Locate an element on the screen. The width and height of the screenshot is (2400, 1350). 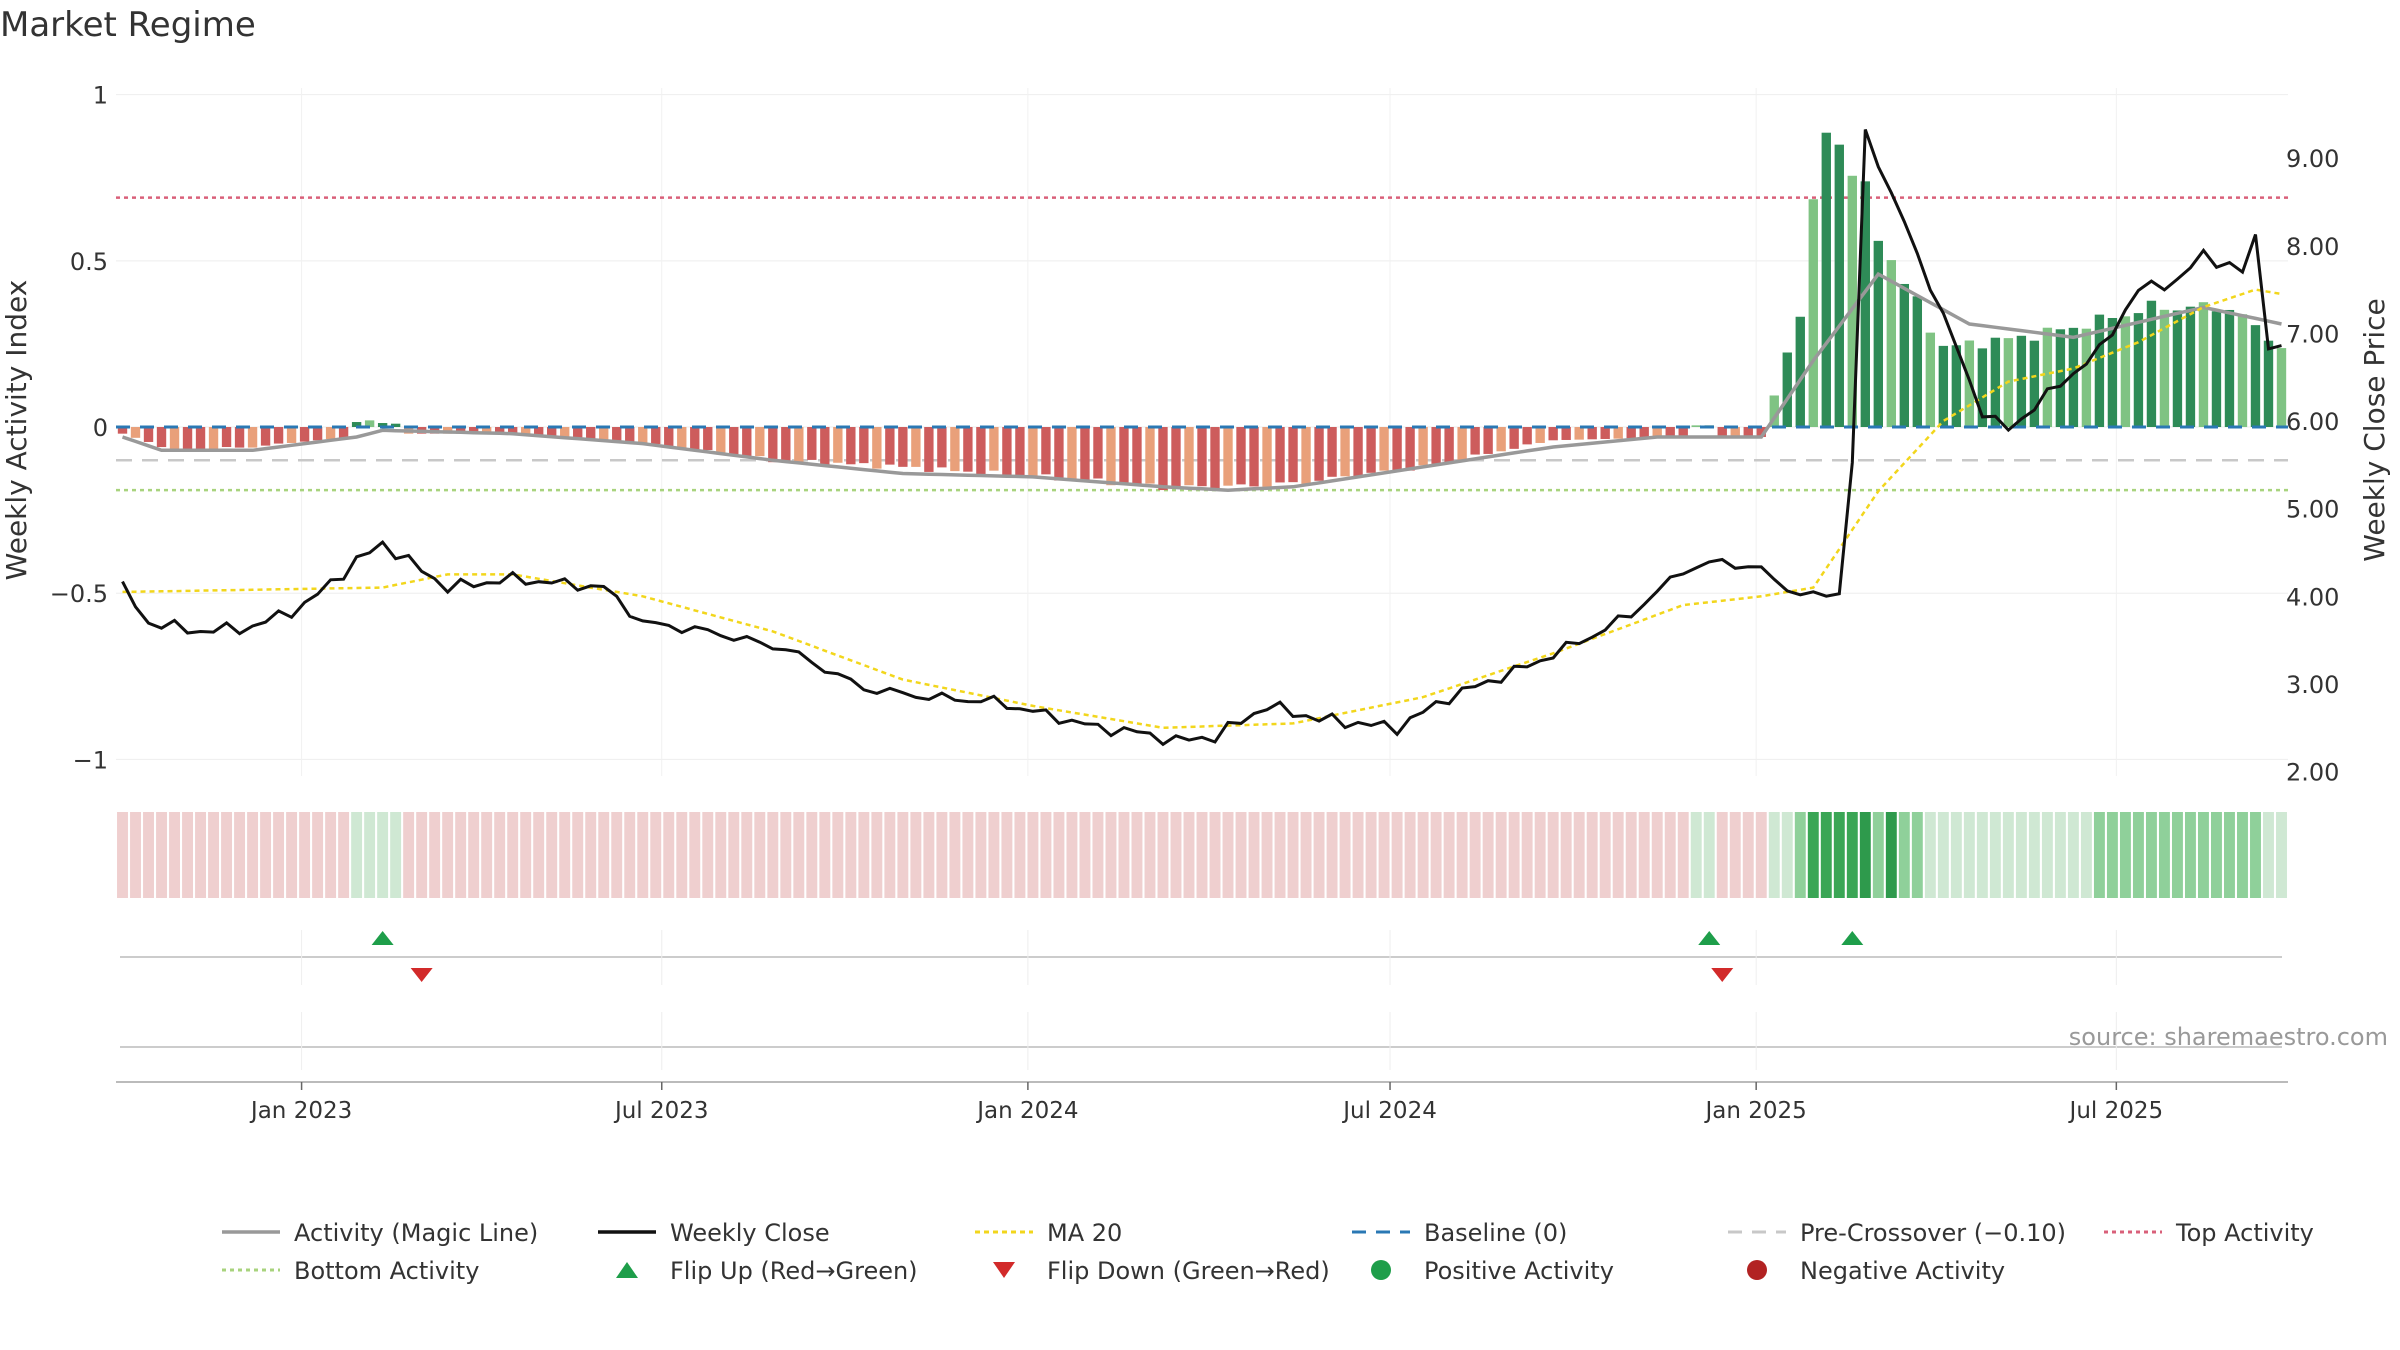
right-tick-label: 6.00 is located at coordinates (2312, 422).